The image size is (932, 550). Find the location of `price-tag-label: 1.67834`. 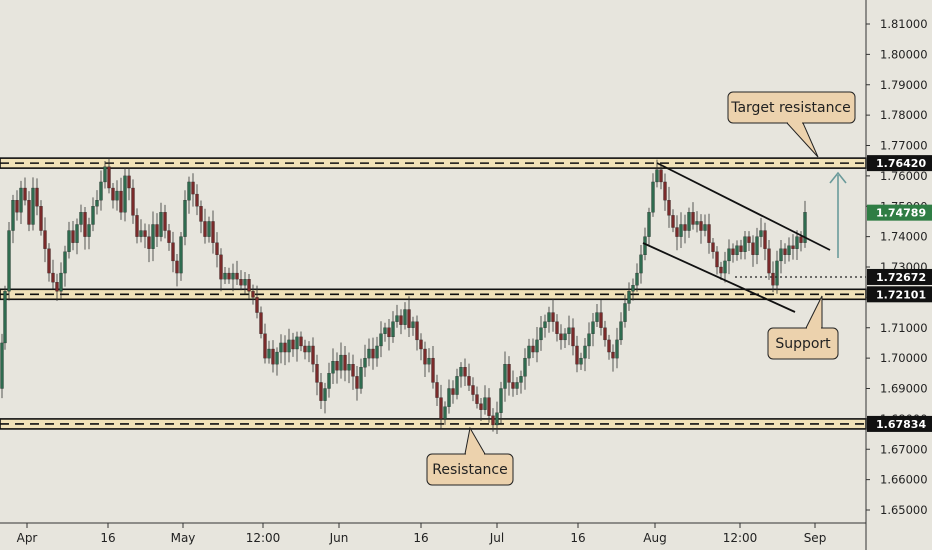

price-tag-label: 1.67834 is located at coordinates (901, 424).